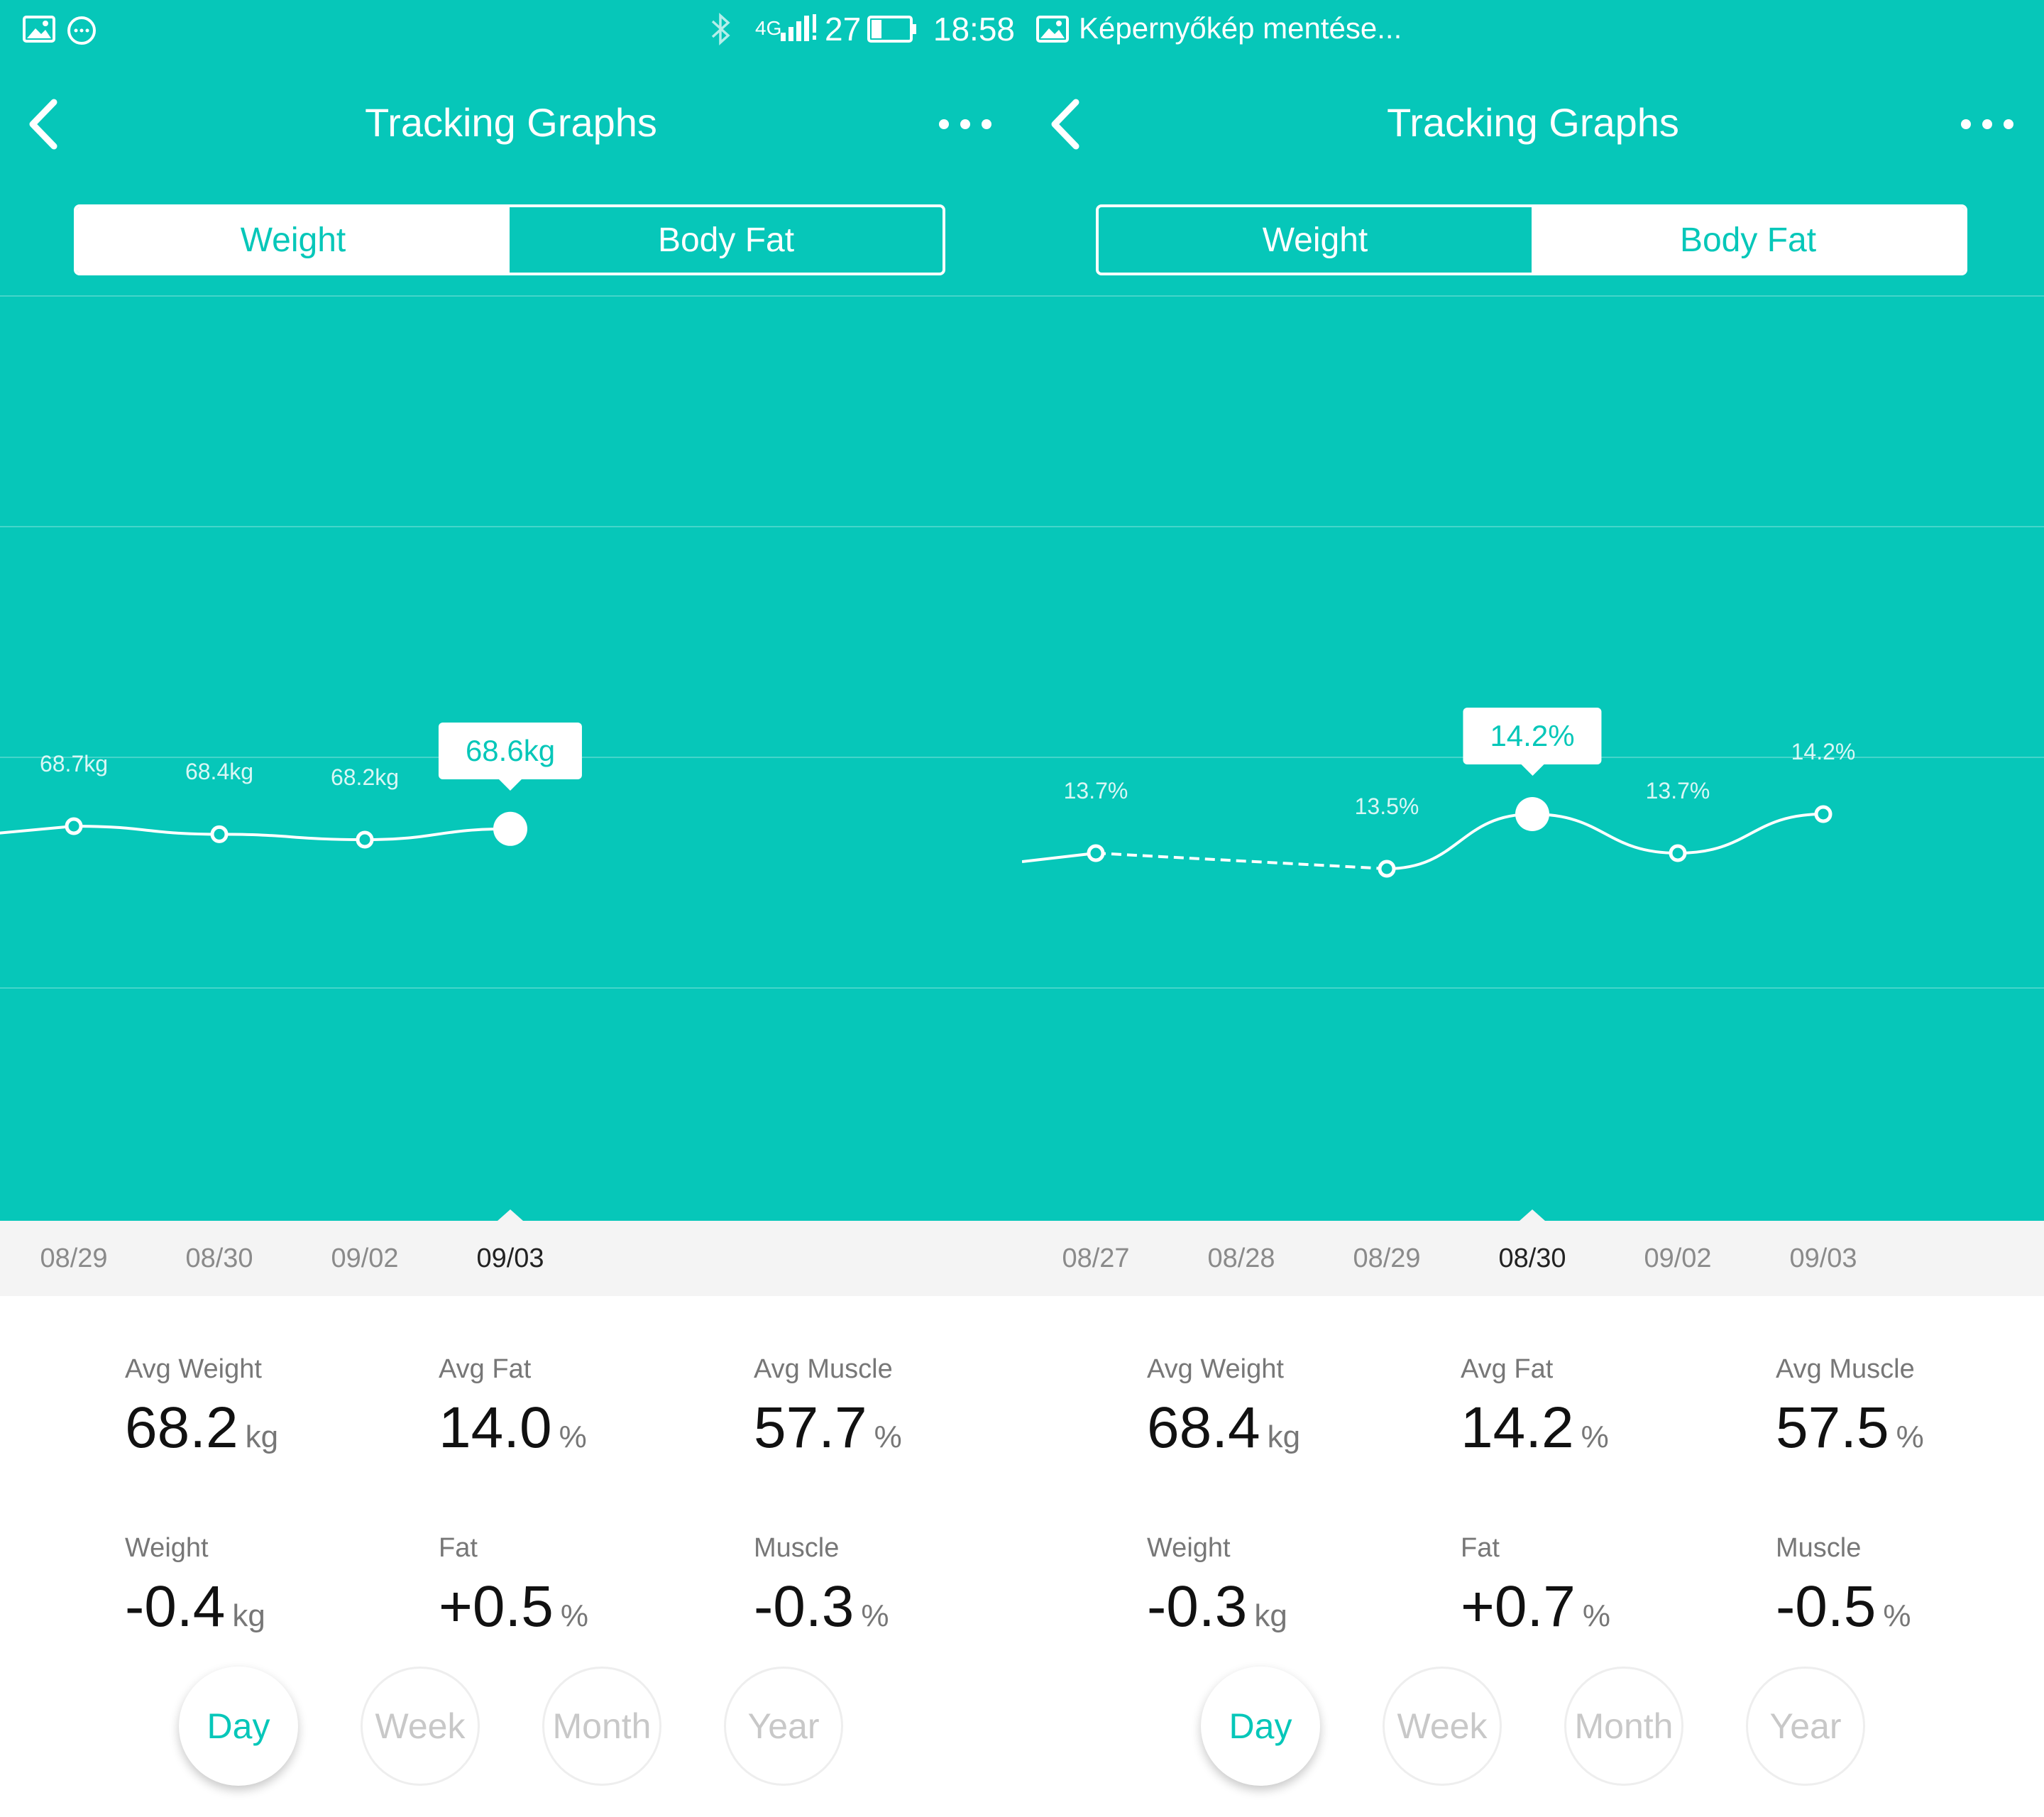 This screenshot has height=1817, width=2044. What do you see at coordinates (1215, 1369) in the screenshot?
I see `stat-label: Avg Weight` at bounding box center [1215, 1369].